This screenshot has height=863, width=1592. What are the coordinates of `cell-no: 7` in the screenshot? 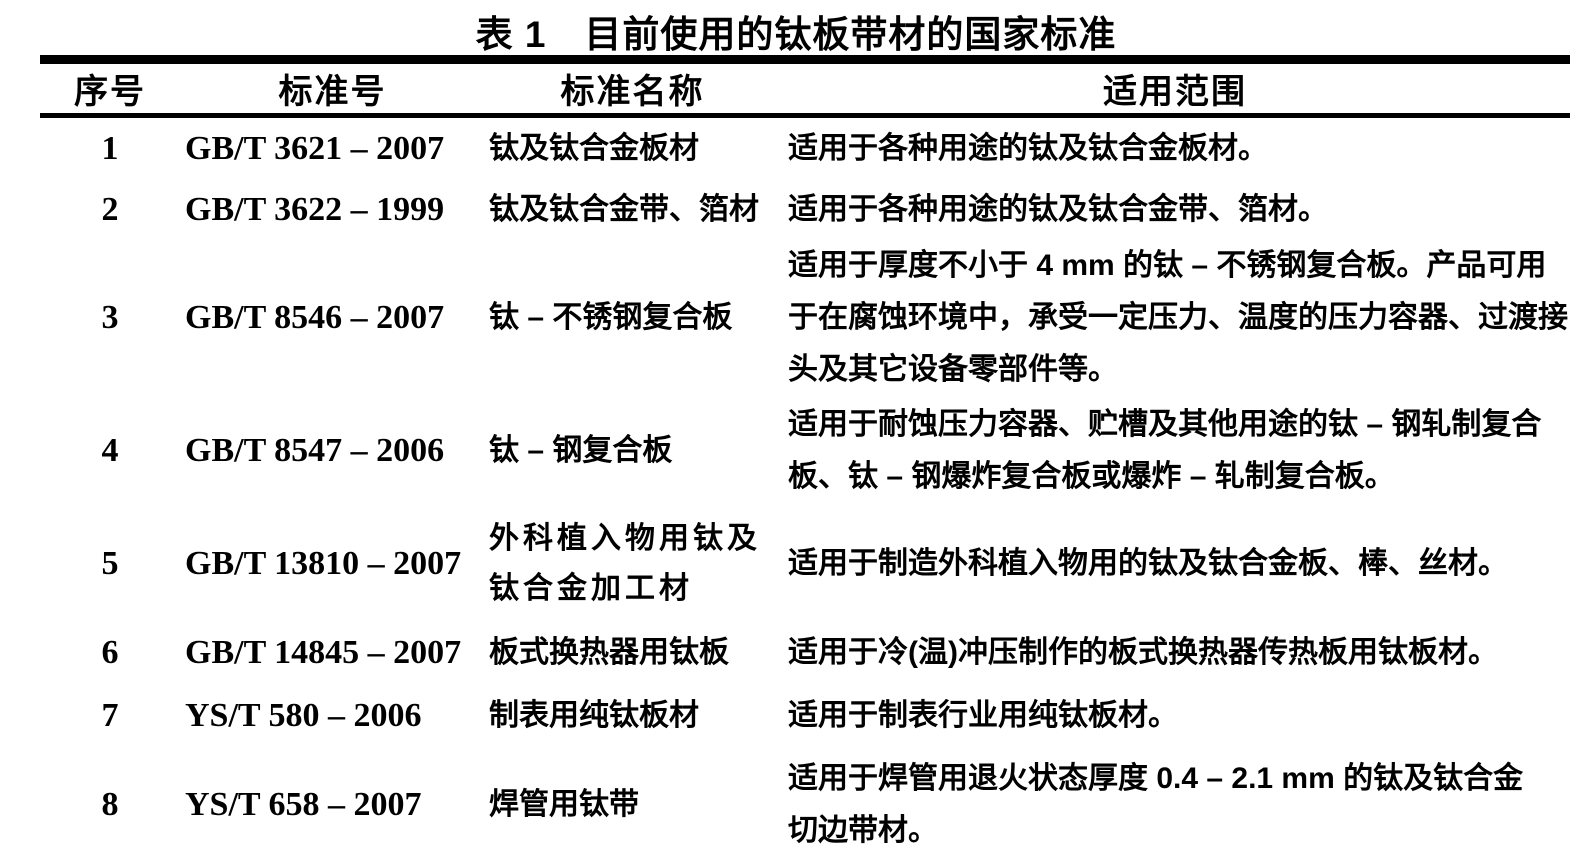 It's located at (110, 715).